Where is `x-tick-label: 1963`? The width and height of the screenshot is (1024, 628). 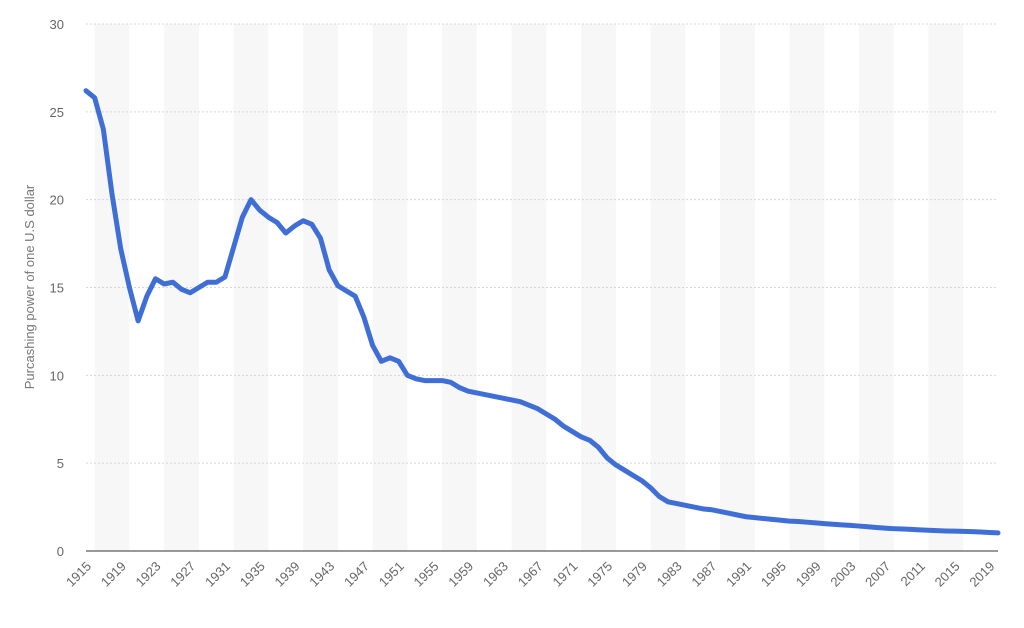
x-tick-label: 1963 is located at coordinates (495, 574).